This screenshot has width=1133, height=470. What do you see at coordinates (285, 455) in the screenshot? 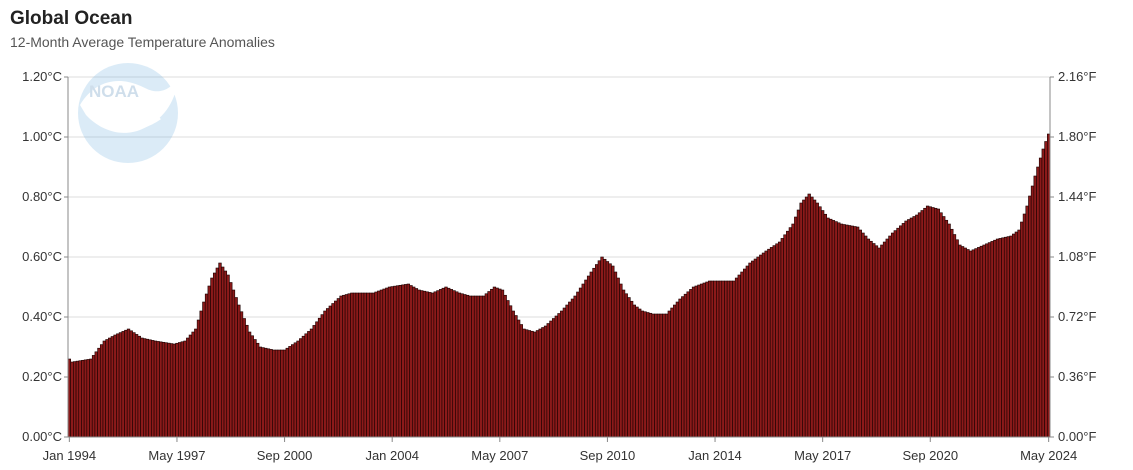
I see `x-tick-label: Sep 2000` at bounding box center [285, 455].